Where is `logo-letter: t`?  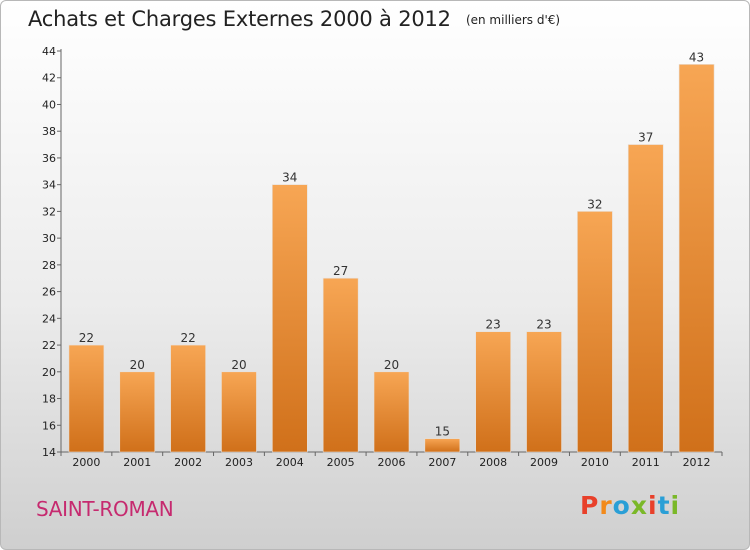
logo-letter: t is located at coordinates (664, 505).